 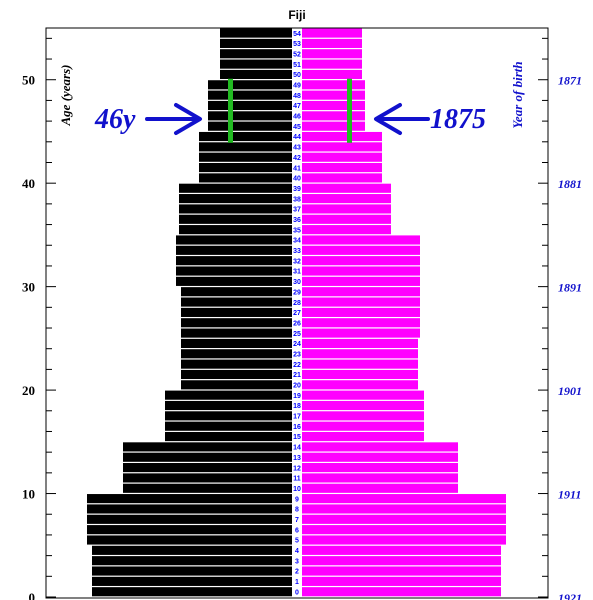 What do you see at coordinates (297, 499) in the screenshot?
I see `age-label: 9` at bounding box center [297, 499].